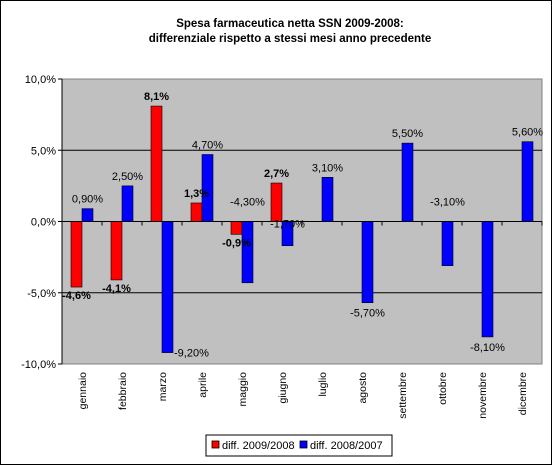 The image size is (552, 465). I want to click on data-label: 1,3%, so click(196, 194).